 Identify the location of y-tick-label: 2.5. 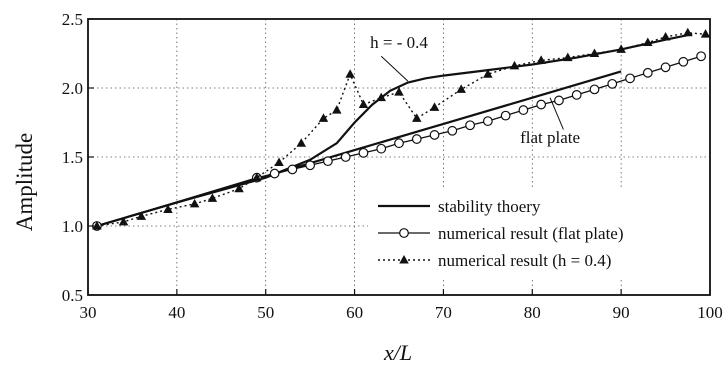
(72, 19).